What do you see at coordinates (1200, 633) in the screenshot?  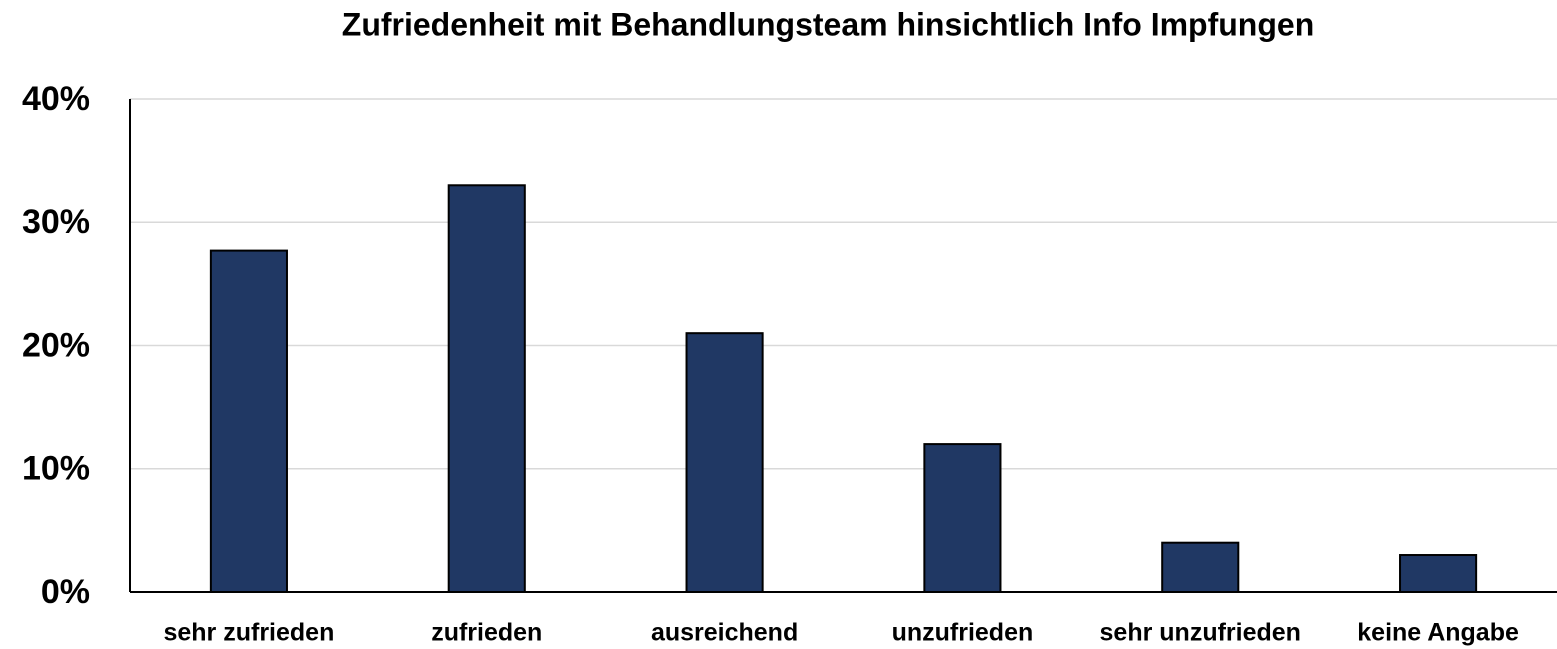 I see `x-tick-label: sehr unzufrieden` at bounding box center [1200, 633].